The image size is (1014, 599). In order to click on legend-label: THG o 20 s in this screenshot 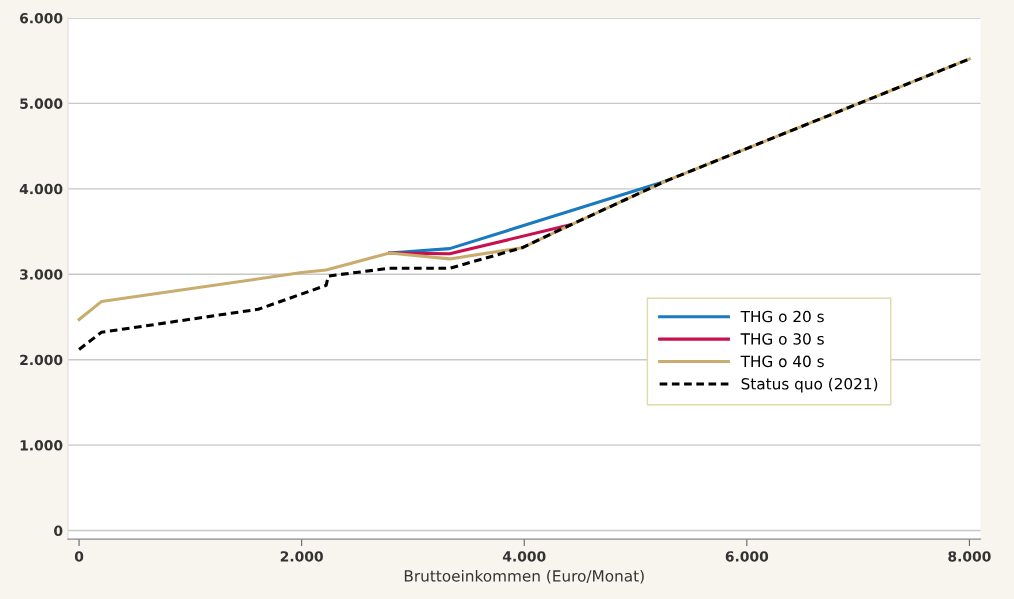, I will do `click(782, 316)`.